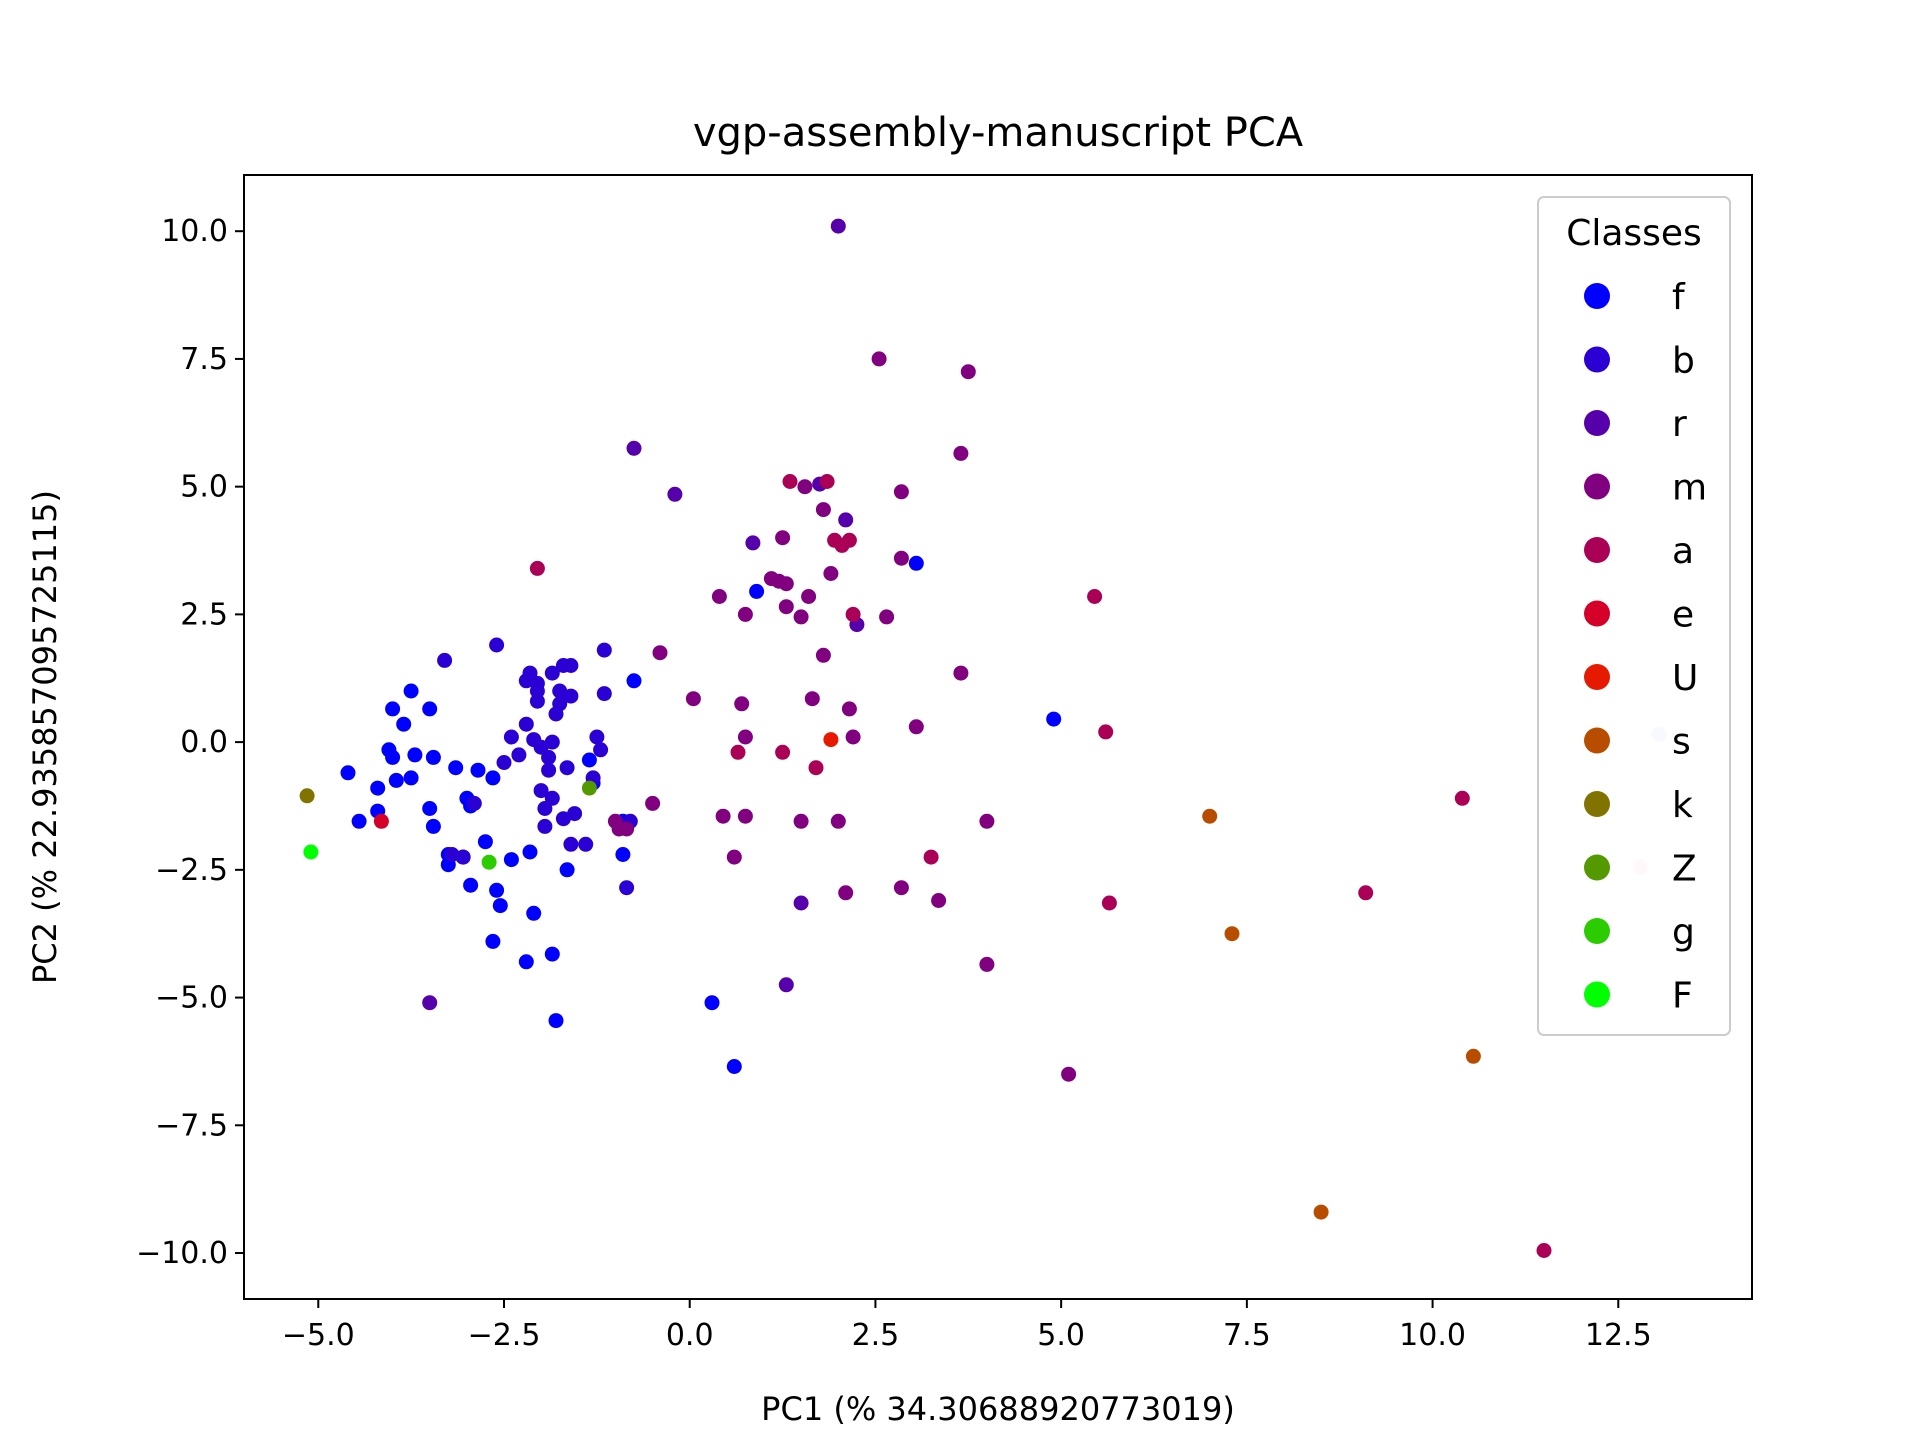 The image size is (1920, 1440). What do you see at coordinates (1679, 424) in the screenshot?
I see `legend-label-r: r` at bounding box center [1679, 424].